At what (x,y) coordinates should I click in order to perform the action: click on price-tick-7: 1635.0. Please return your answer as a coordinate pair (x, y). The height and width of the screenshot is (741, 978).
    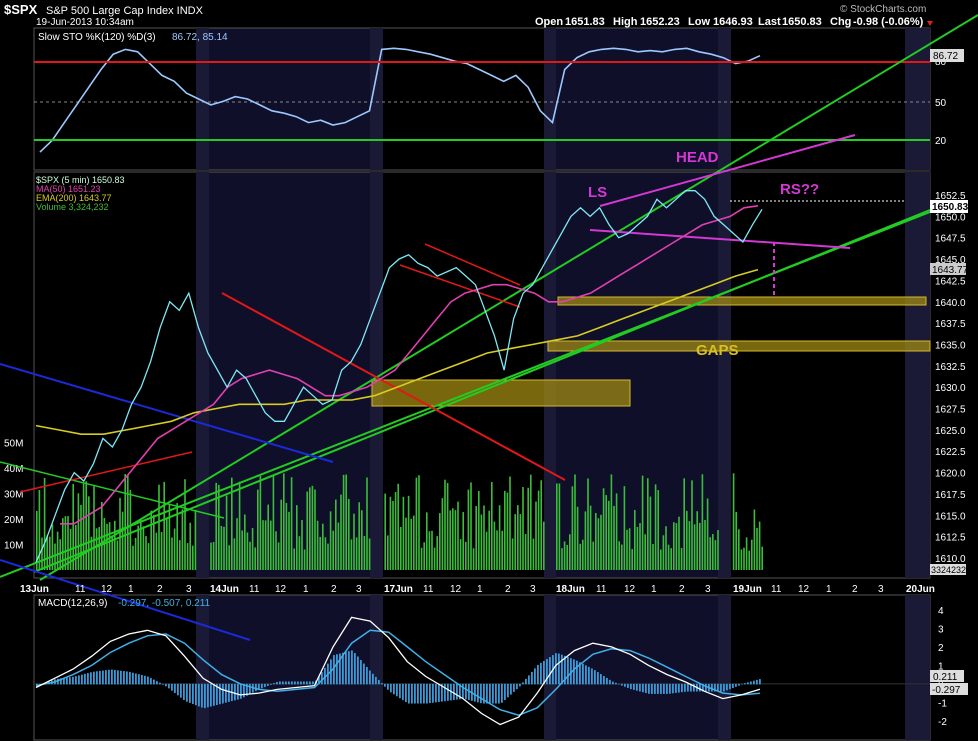
    Looking at the image, I should click on (950, 345).